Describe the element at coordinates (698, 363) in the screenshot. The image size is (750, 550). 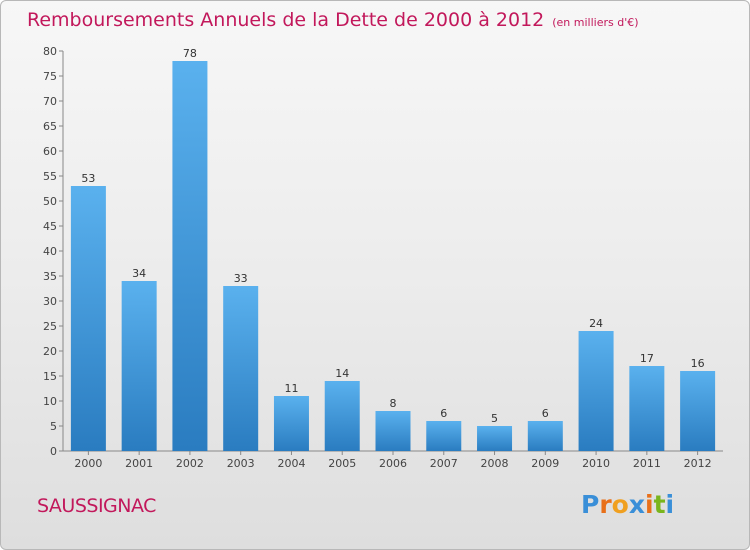
I see `value-label-2012: 16` at that location.